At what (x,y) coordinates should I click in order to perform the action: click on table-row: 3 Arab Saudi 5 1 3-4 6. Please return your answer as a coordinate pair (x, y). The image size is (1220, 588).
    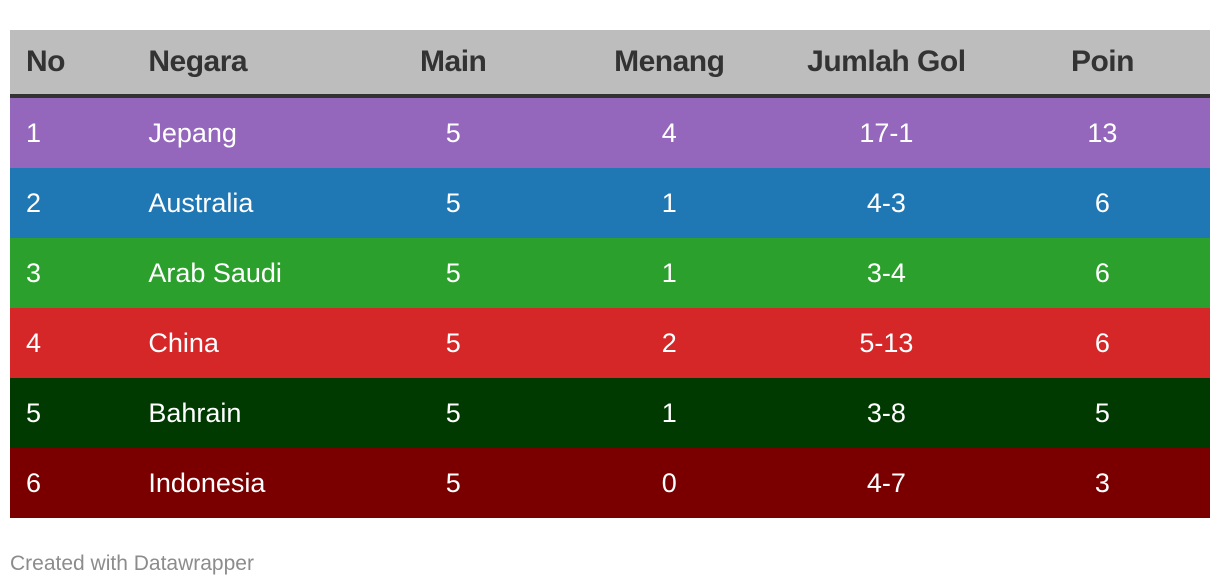
    Looking at the image, I should click on (610, 273).